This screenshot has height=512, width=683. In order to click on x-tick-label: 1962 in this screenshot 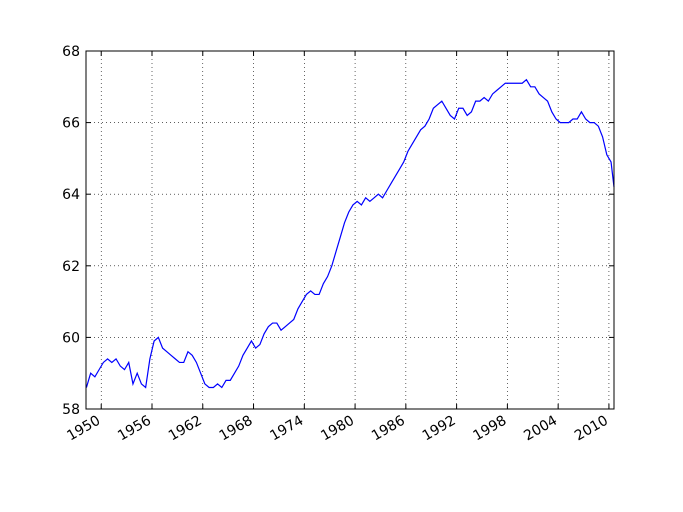, I will do `click(185, 429)`.